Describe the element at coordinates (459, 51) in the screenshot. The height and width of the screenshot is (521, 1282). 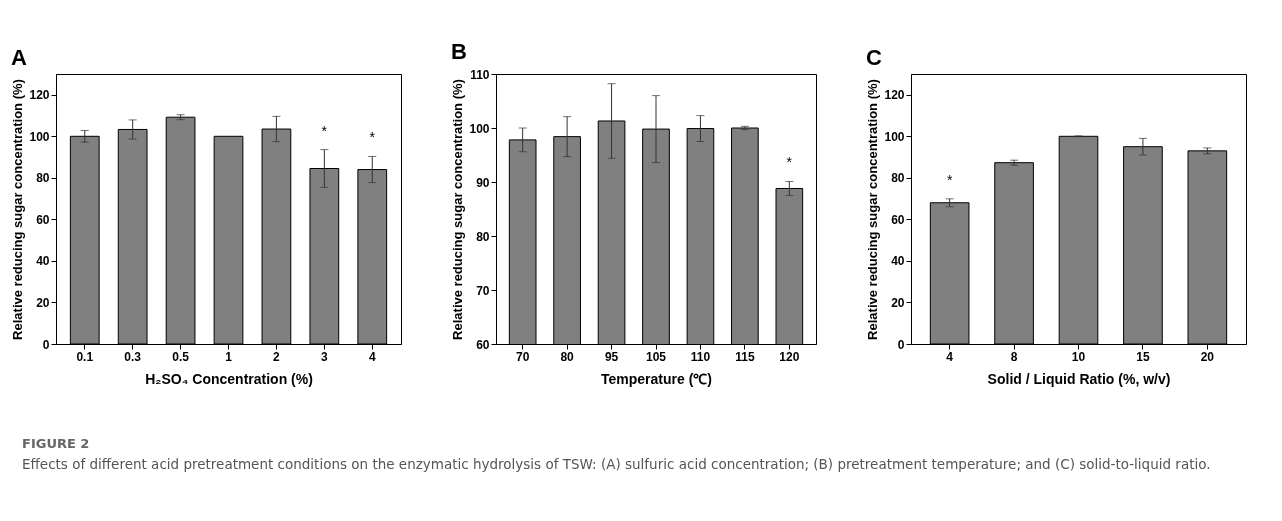
I see `chart-title: B` at that location.